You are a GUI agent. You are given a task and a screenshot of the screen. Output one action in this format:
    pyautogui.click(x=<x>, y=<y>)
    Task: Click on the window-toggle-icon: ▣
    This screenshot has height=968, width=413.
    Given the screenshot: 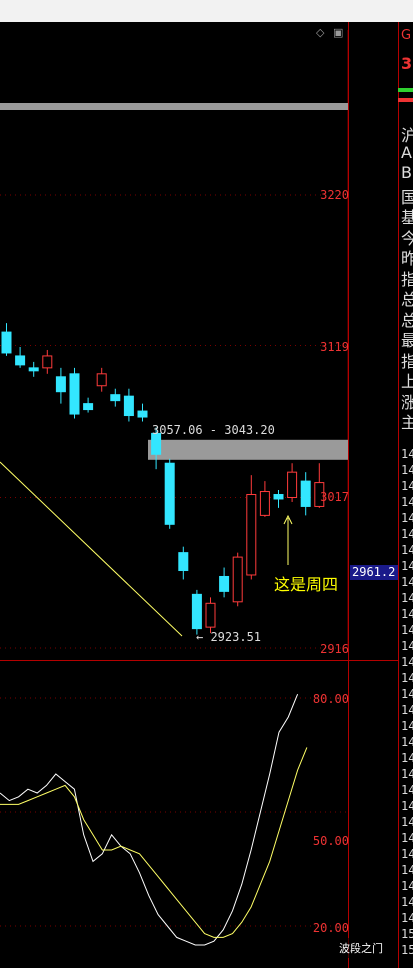 What is the action you would take?
    pyautogui.click(x=338, y=32)
    